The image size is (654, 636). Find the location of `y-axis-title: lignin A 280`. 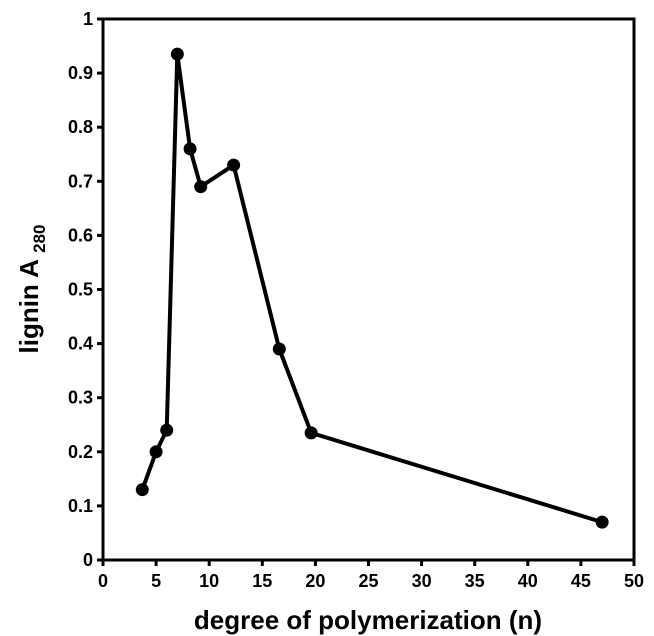

y-axis-title: lignin A 280 is located at coordinates (31, 288).